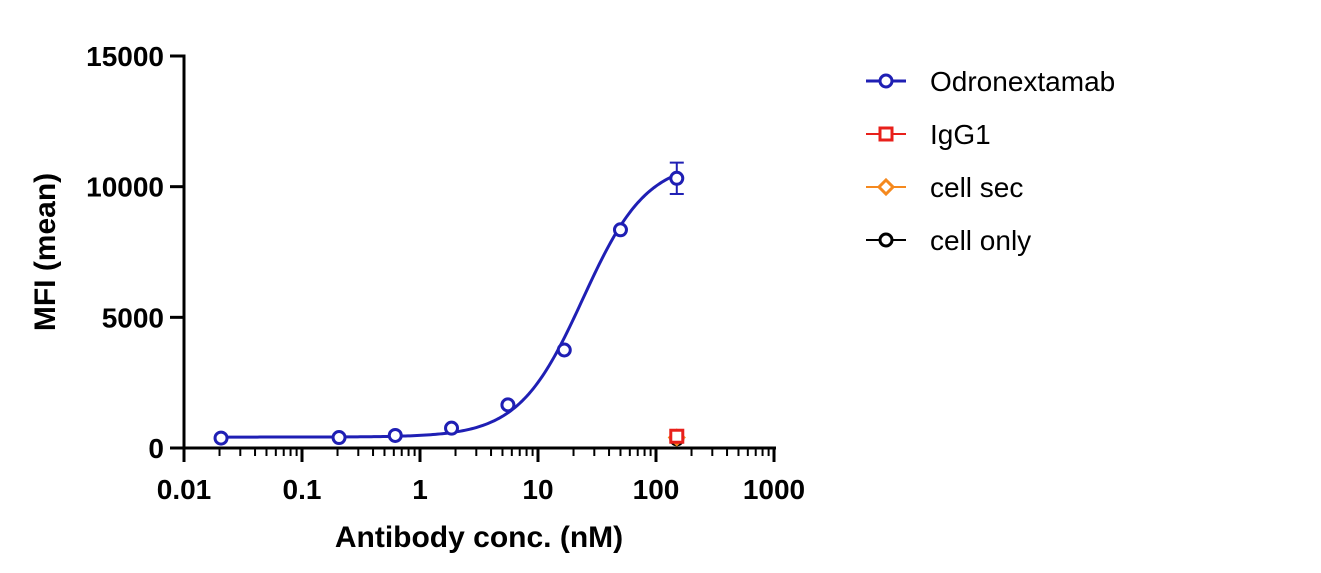 The height and width of the screenshot is (573, 1321). Describe the element at coordinates (980, 240) in the screenshot. I see `legend-label: cell only` at that location.